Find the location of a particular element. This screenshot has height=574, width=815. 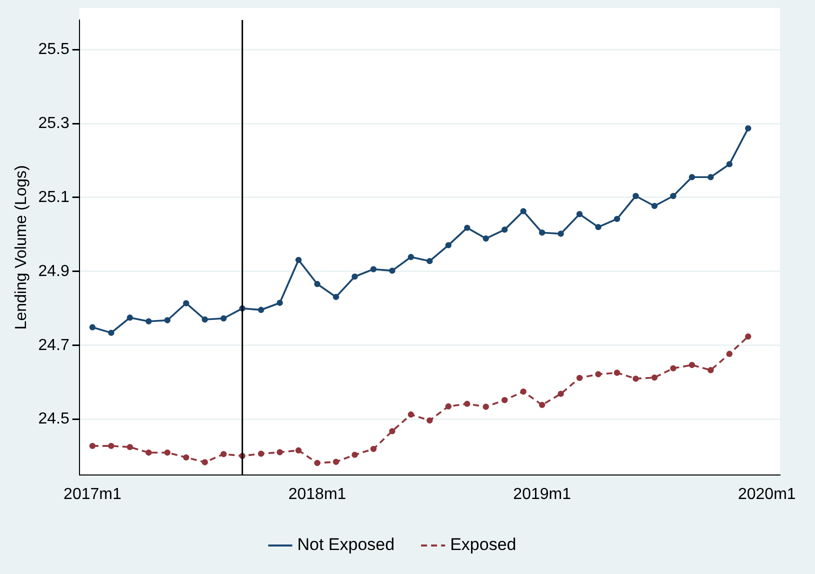

legend-label: Exposed is located at coordinates (483, 544).